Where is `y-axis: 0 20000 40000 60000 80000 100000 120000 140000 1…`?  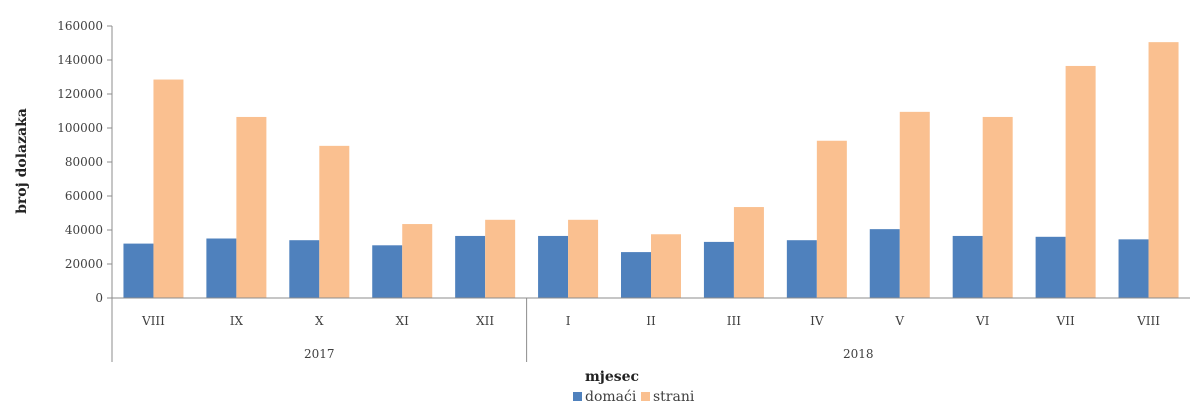 y-axis: 0 20000 40000 60000 80000 100000 120000 140000 1… is located at coordinates (85, 162).